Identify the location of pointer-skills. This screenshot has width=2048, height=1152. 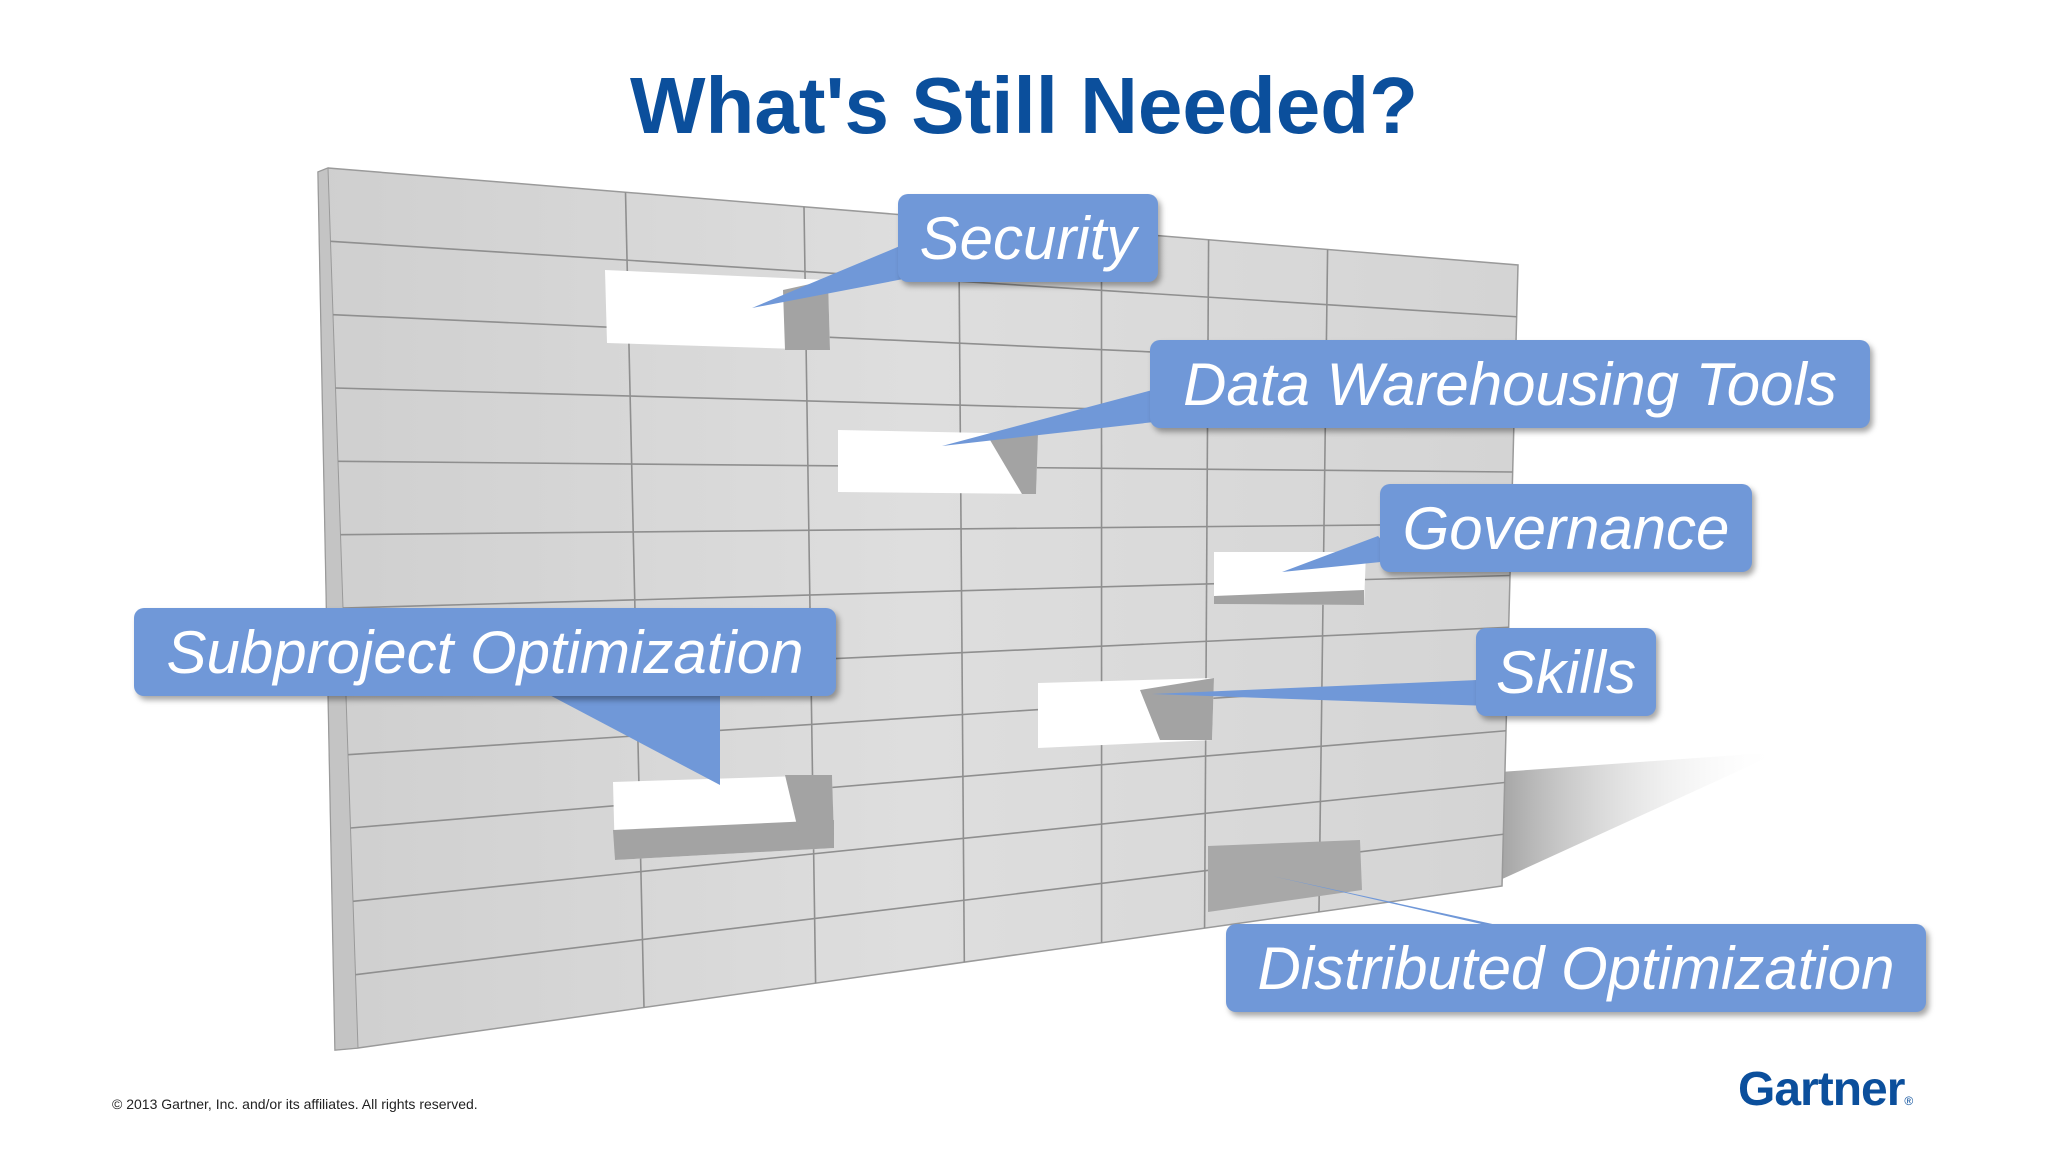
(1321, 693).